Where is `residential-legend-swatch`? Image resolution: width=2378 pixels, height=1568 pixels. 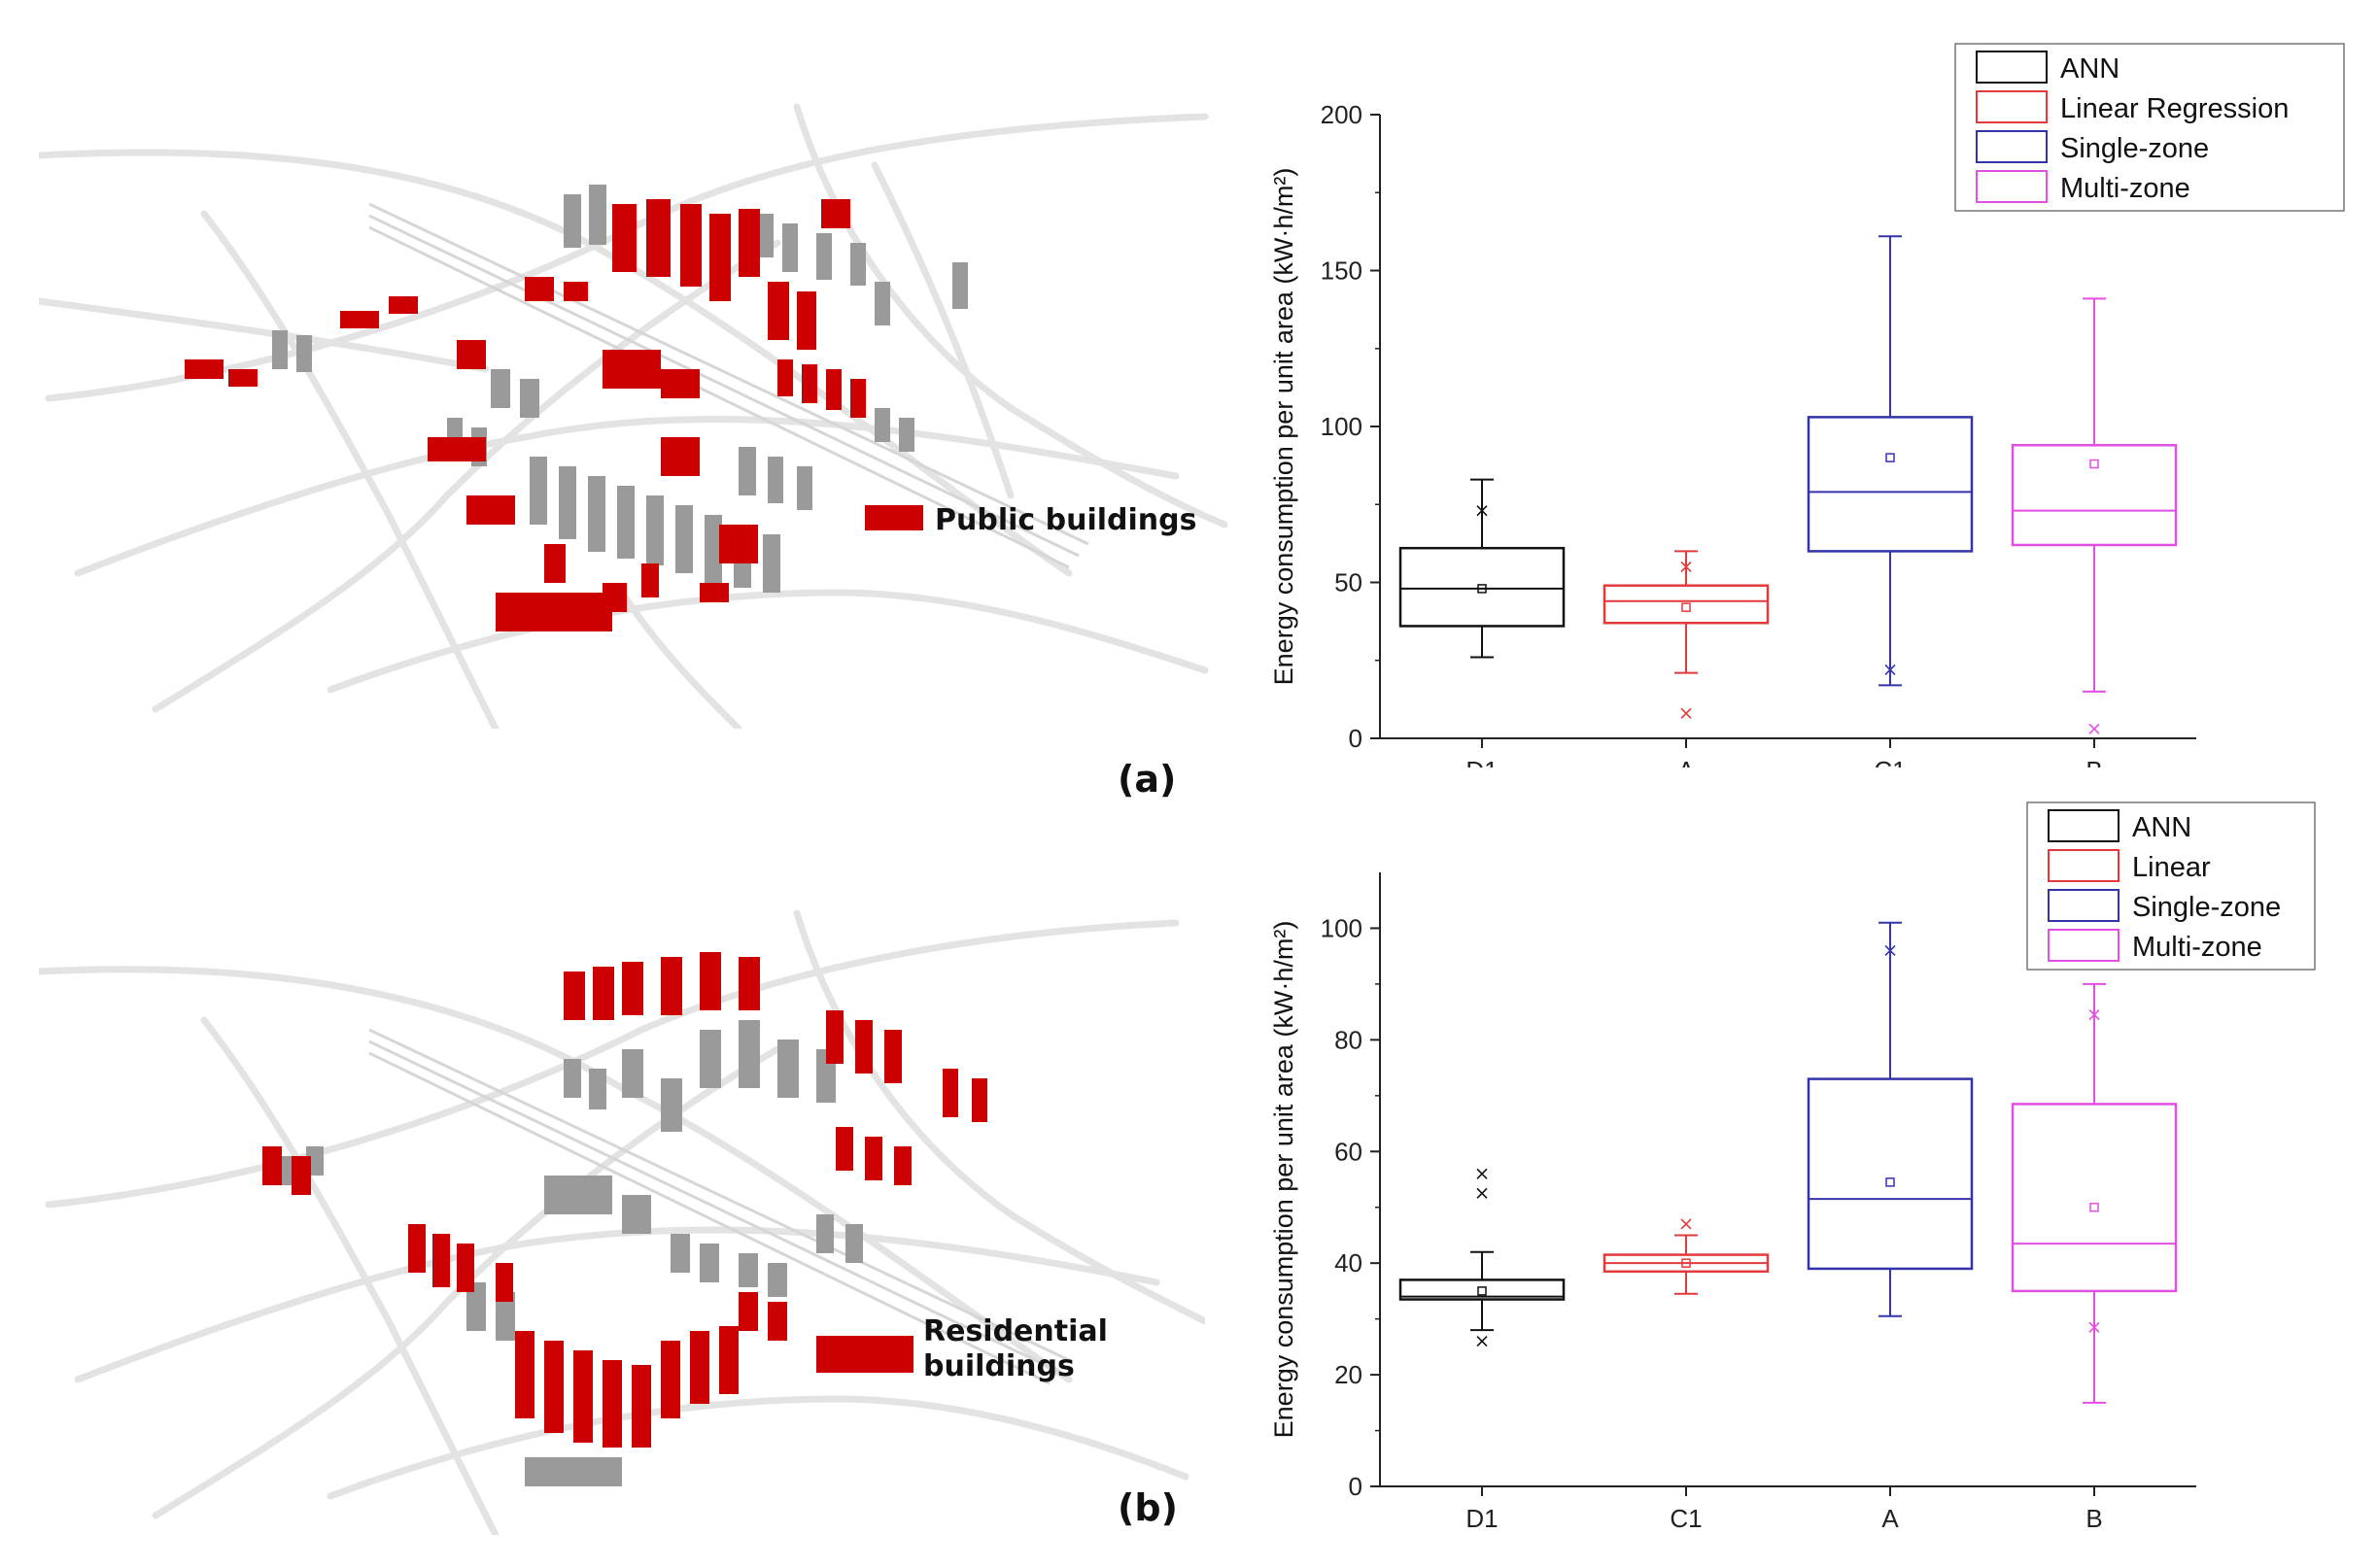 residential-legend-swatch is located at coordinates (864, 1354).